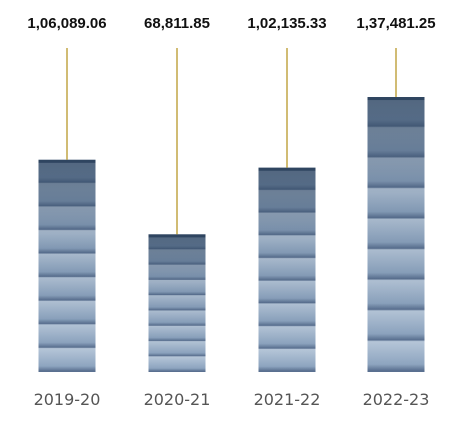 The height and width of the screenshot is (430, 465). Describe the element at coordinates (67, 399) in the screenshot. I see `category-label-2019-20: 2019-20` at that location.